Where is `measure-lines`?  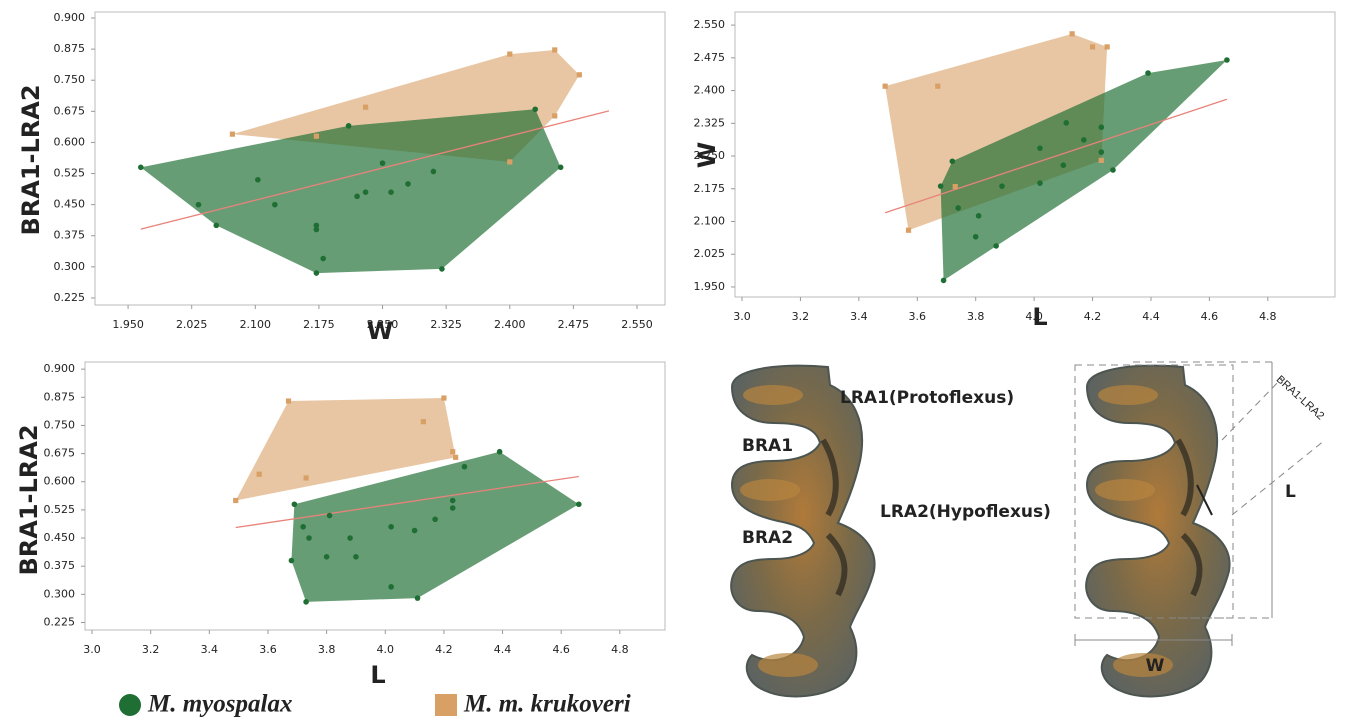 measure-lines is located at coordinates (1200, 490).